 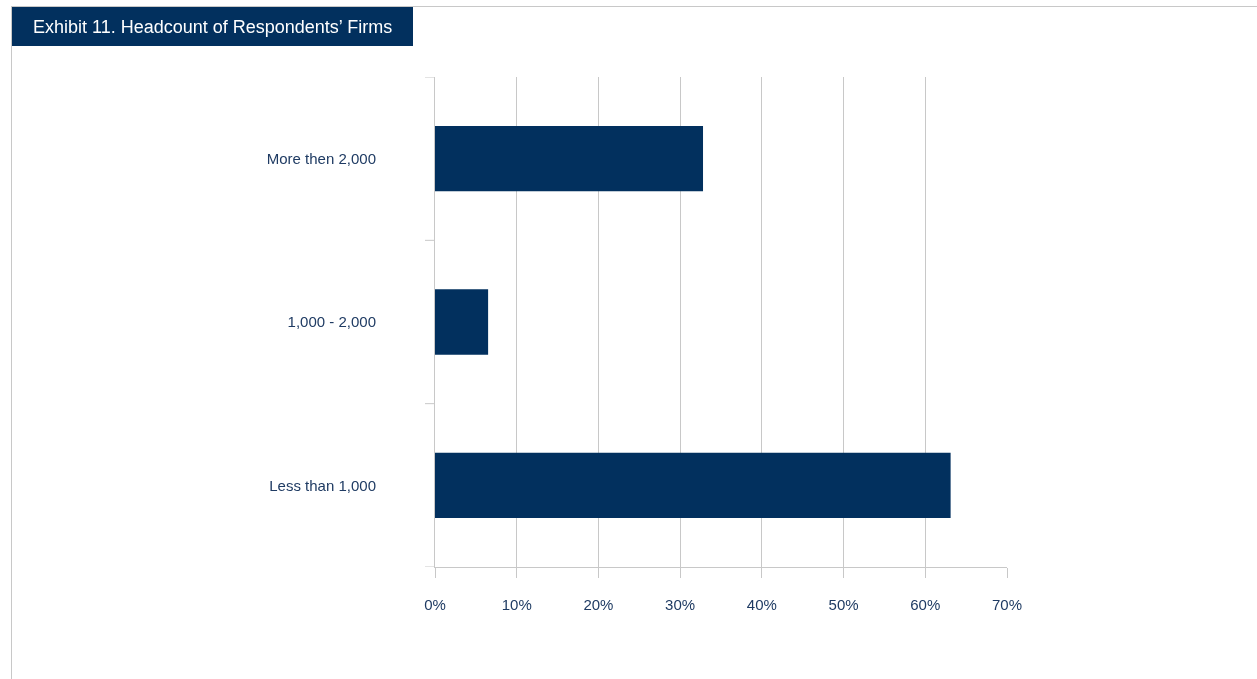 I want to click on x-tick-label: 70%, so click(x=1007, y=604).